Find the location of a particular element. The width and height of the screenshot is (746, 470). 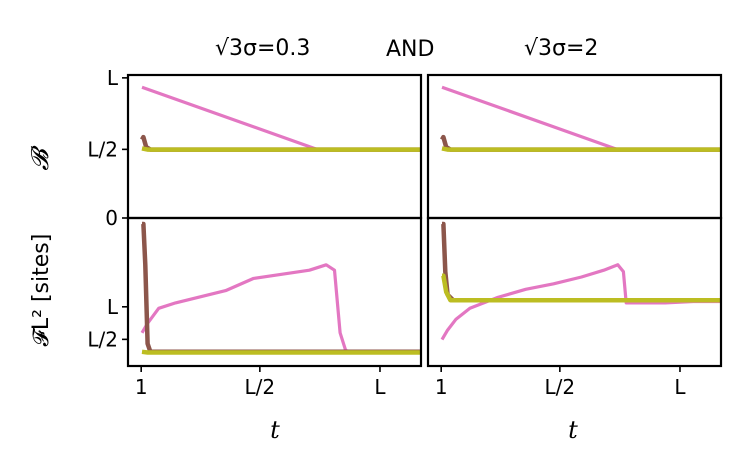

series-pink-bottom-right is located at coordinates (580, 302).